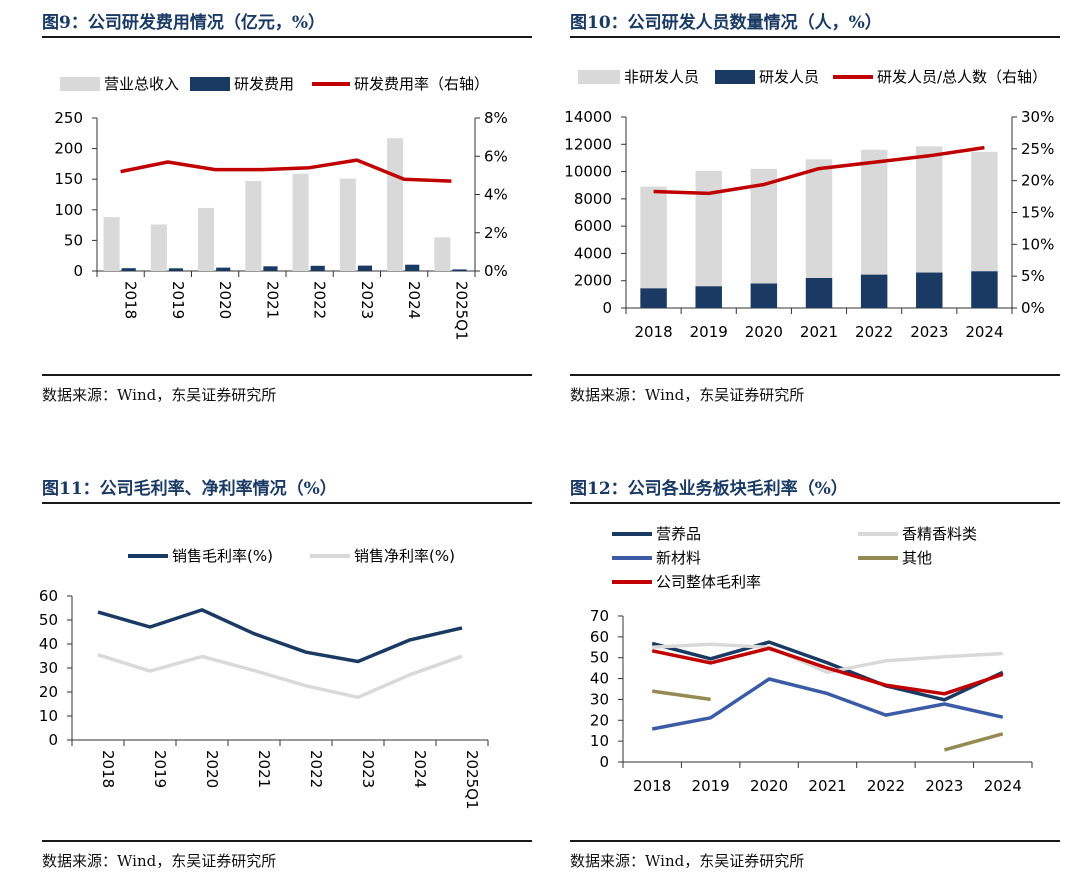 The width and height of the screenshot is (1080, 889). Describe the element at coordinates (678, 534) in the screenshot. I see `legend-label: 营养品` at that location.